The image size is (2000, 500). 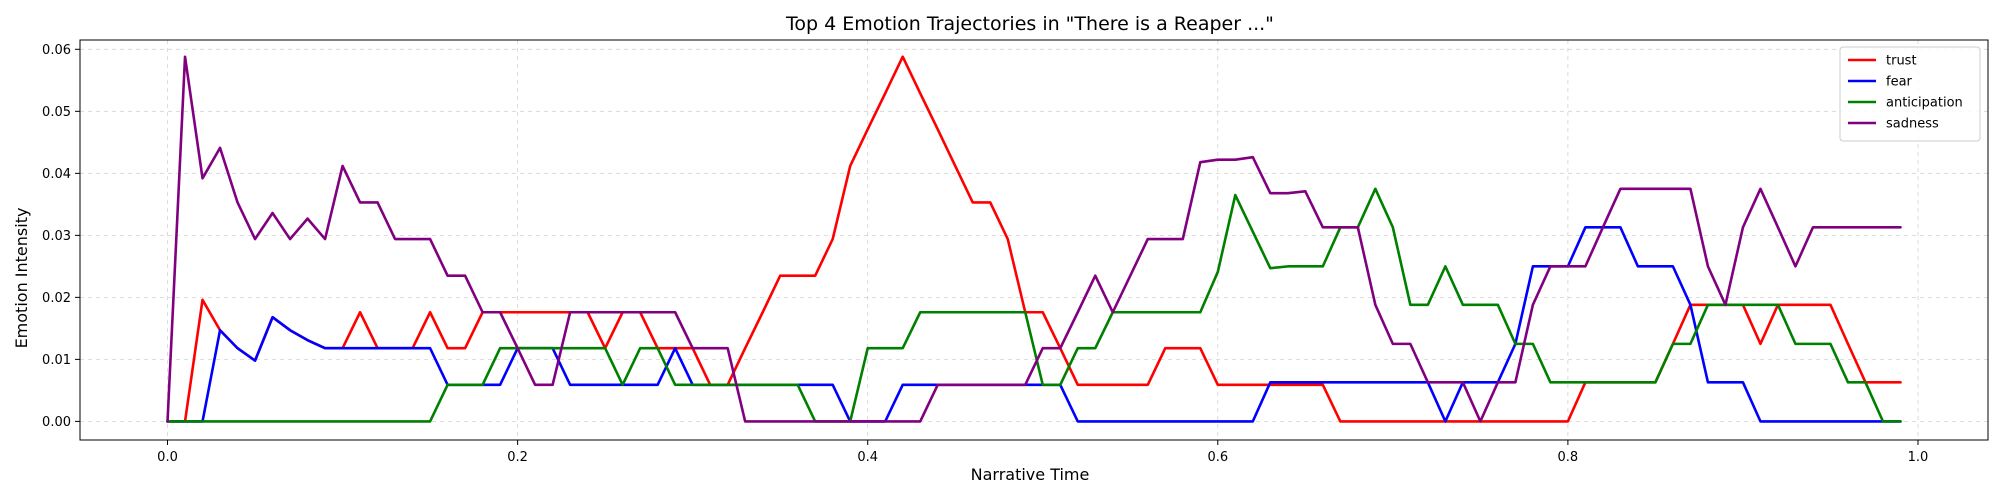 I want to click on legend-box, so click(x=1910, y=94).